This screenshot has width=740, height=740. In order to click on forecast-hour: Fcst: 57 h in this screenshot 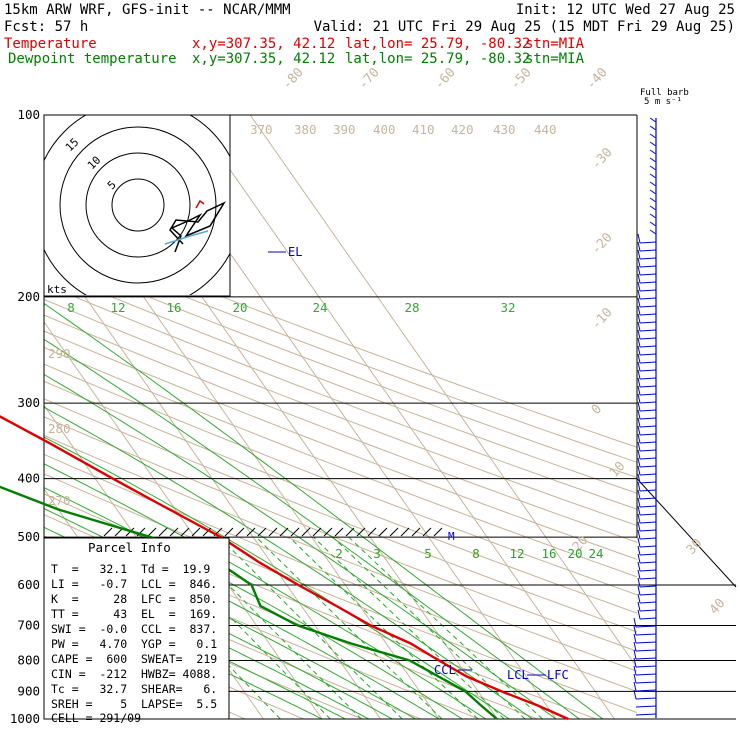, I will do `click(46, 27)`.